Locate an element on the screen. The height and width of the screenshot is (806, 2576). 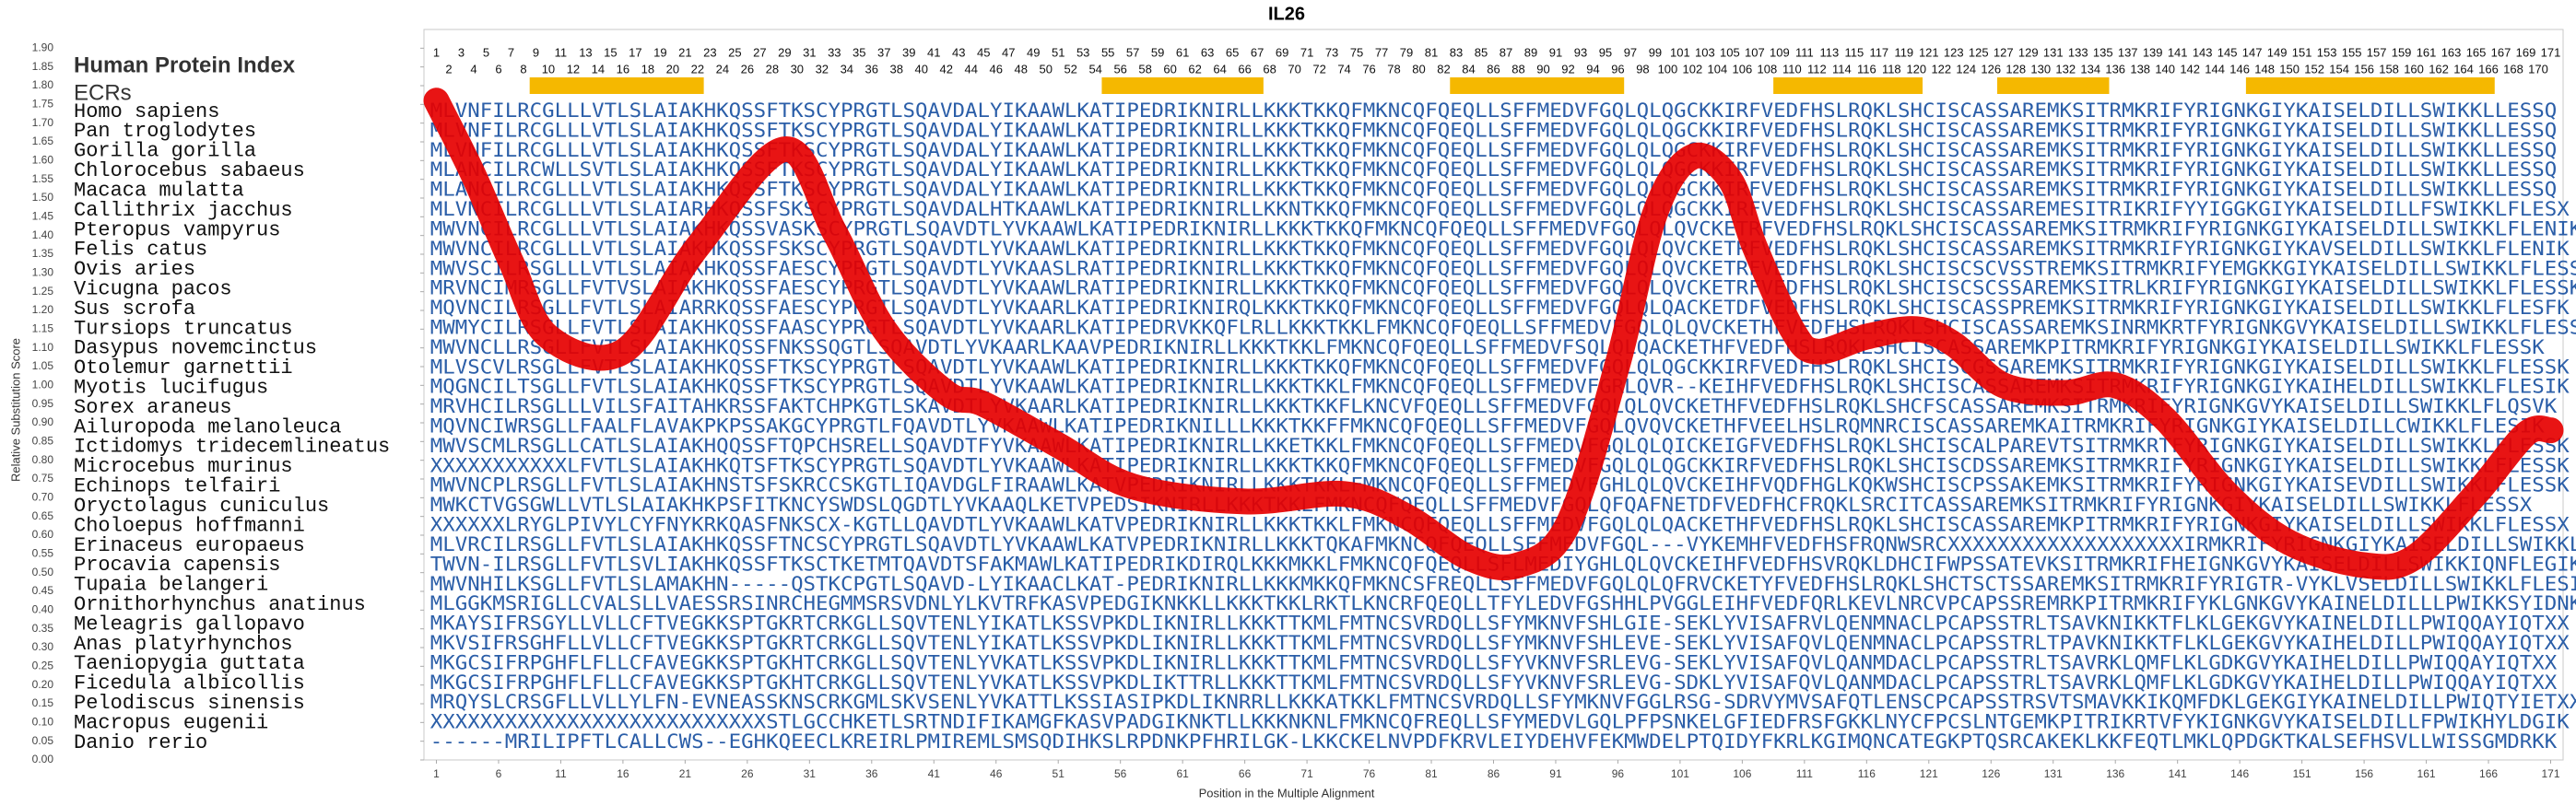
y-tick-label: 1.30 is located at coordinates (43, 272).